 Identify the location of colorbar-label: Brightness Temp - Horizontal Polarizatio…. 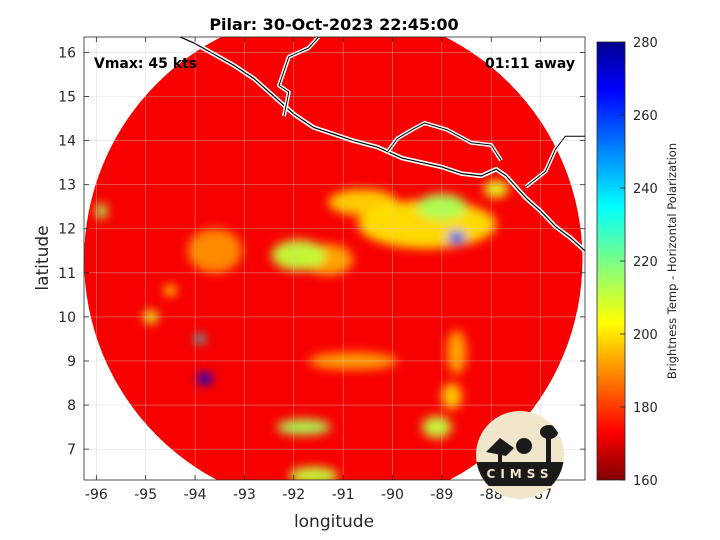
(672, 261).